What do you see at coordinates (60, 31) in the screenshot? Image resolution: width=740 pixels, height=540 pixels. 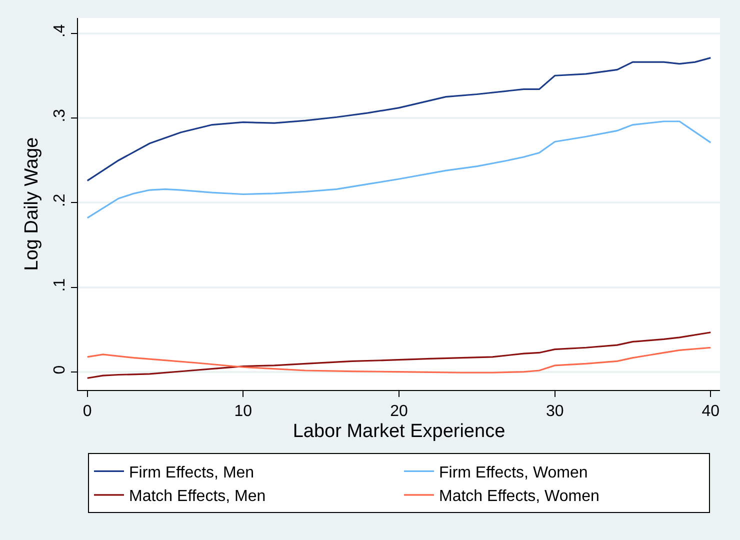 I see `y-tick-label: .4` at bounding box center [60, 31].